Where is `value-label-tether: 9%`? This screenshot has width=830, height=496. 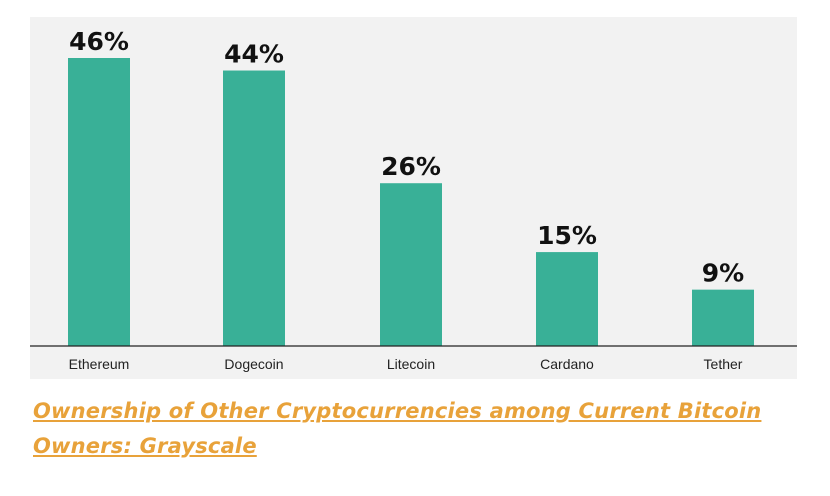 value-label-tether: 9% is located at coordinates (723, 273).